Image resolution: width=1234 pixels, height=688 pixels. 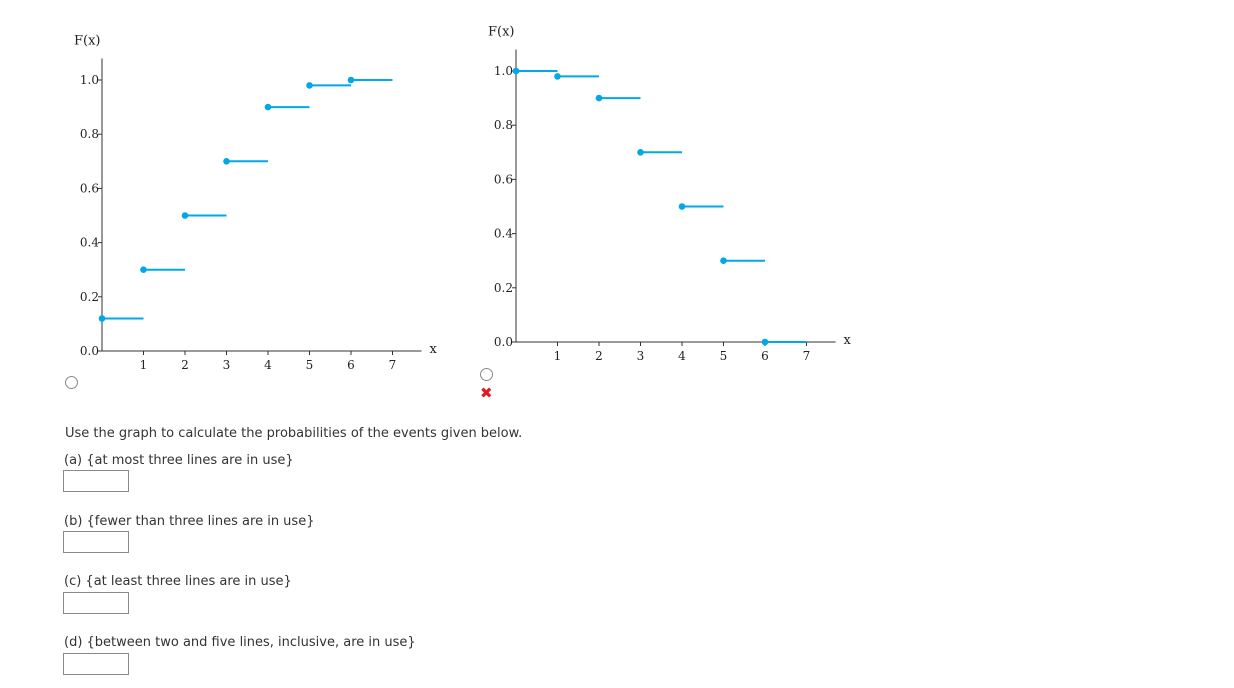 What do you see at coordinates (558, 356) in the screenshot?
I see `chart-b-x-tick-label: 1` at bounding box center [558, 356].